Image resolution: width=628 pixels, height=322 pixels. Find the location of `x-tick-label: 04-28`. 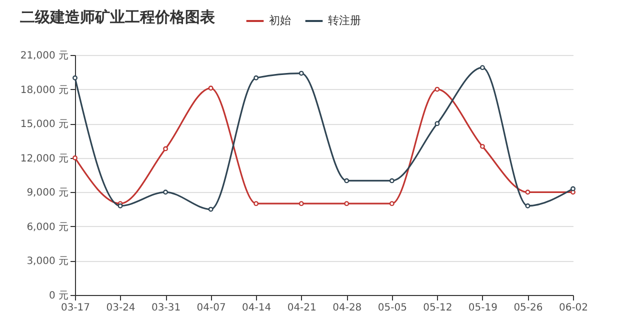

x-tick-label: 04-28 is located at coordinates (347, 308).